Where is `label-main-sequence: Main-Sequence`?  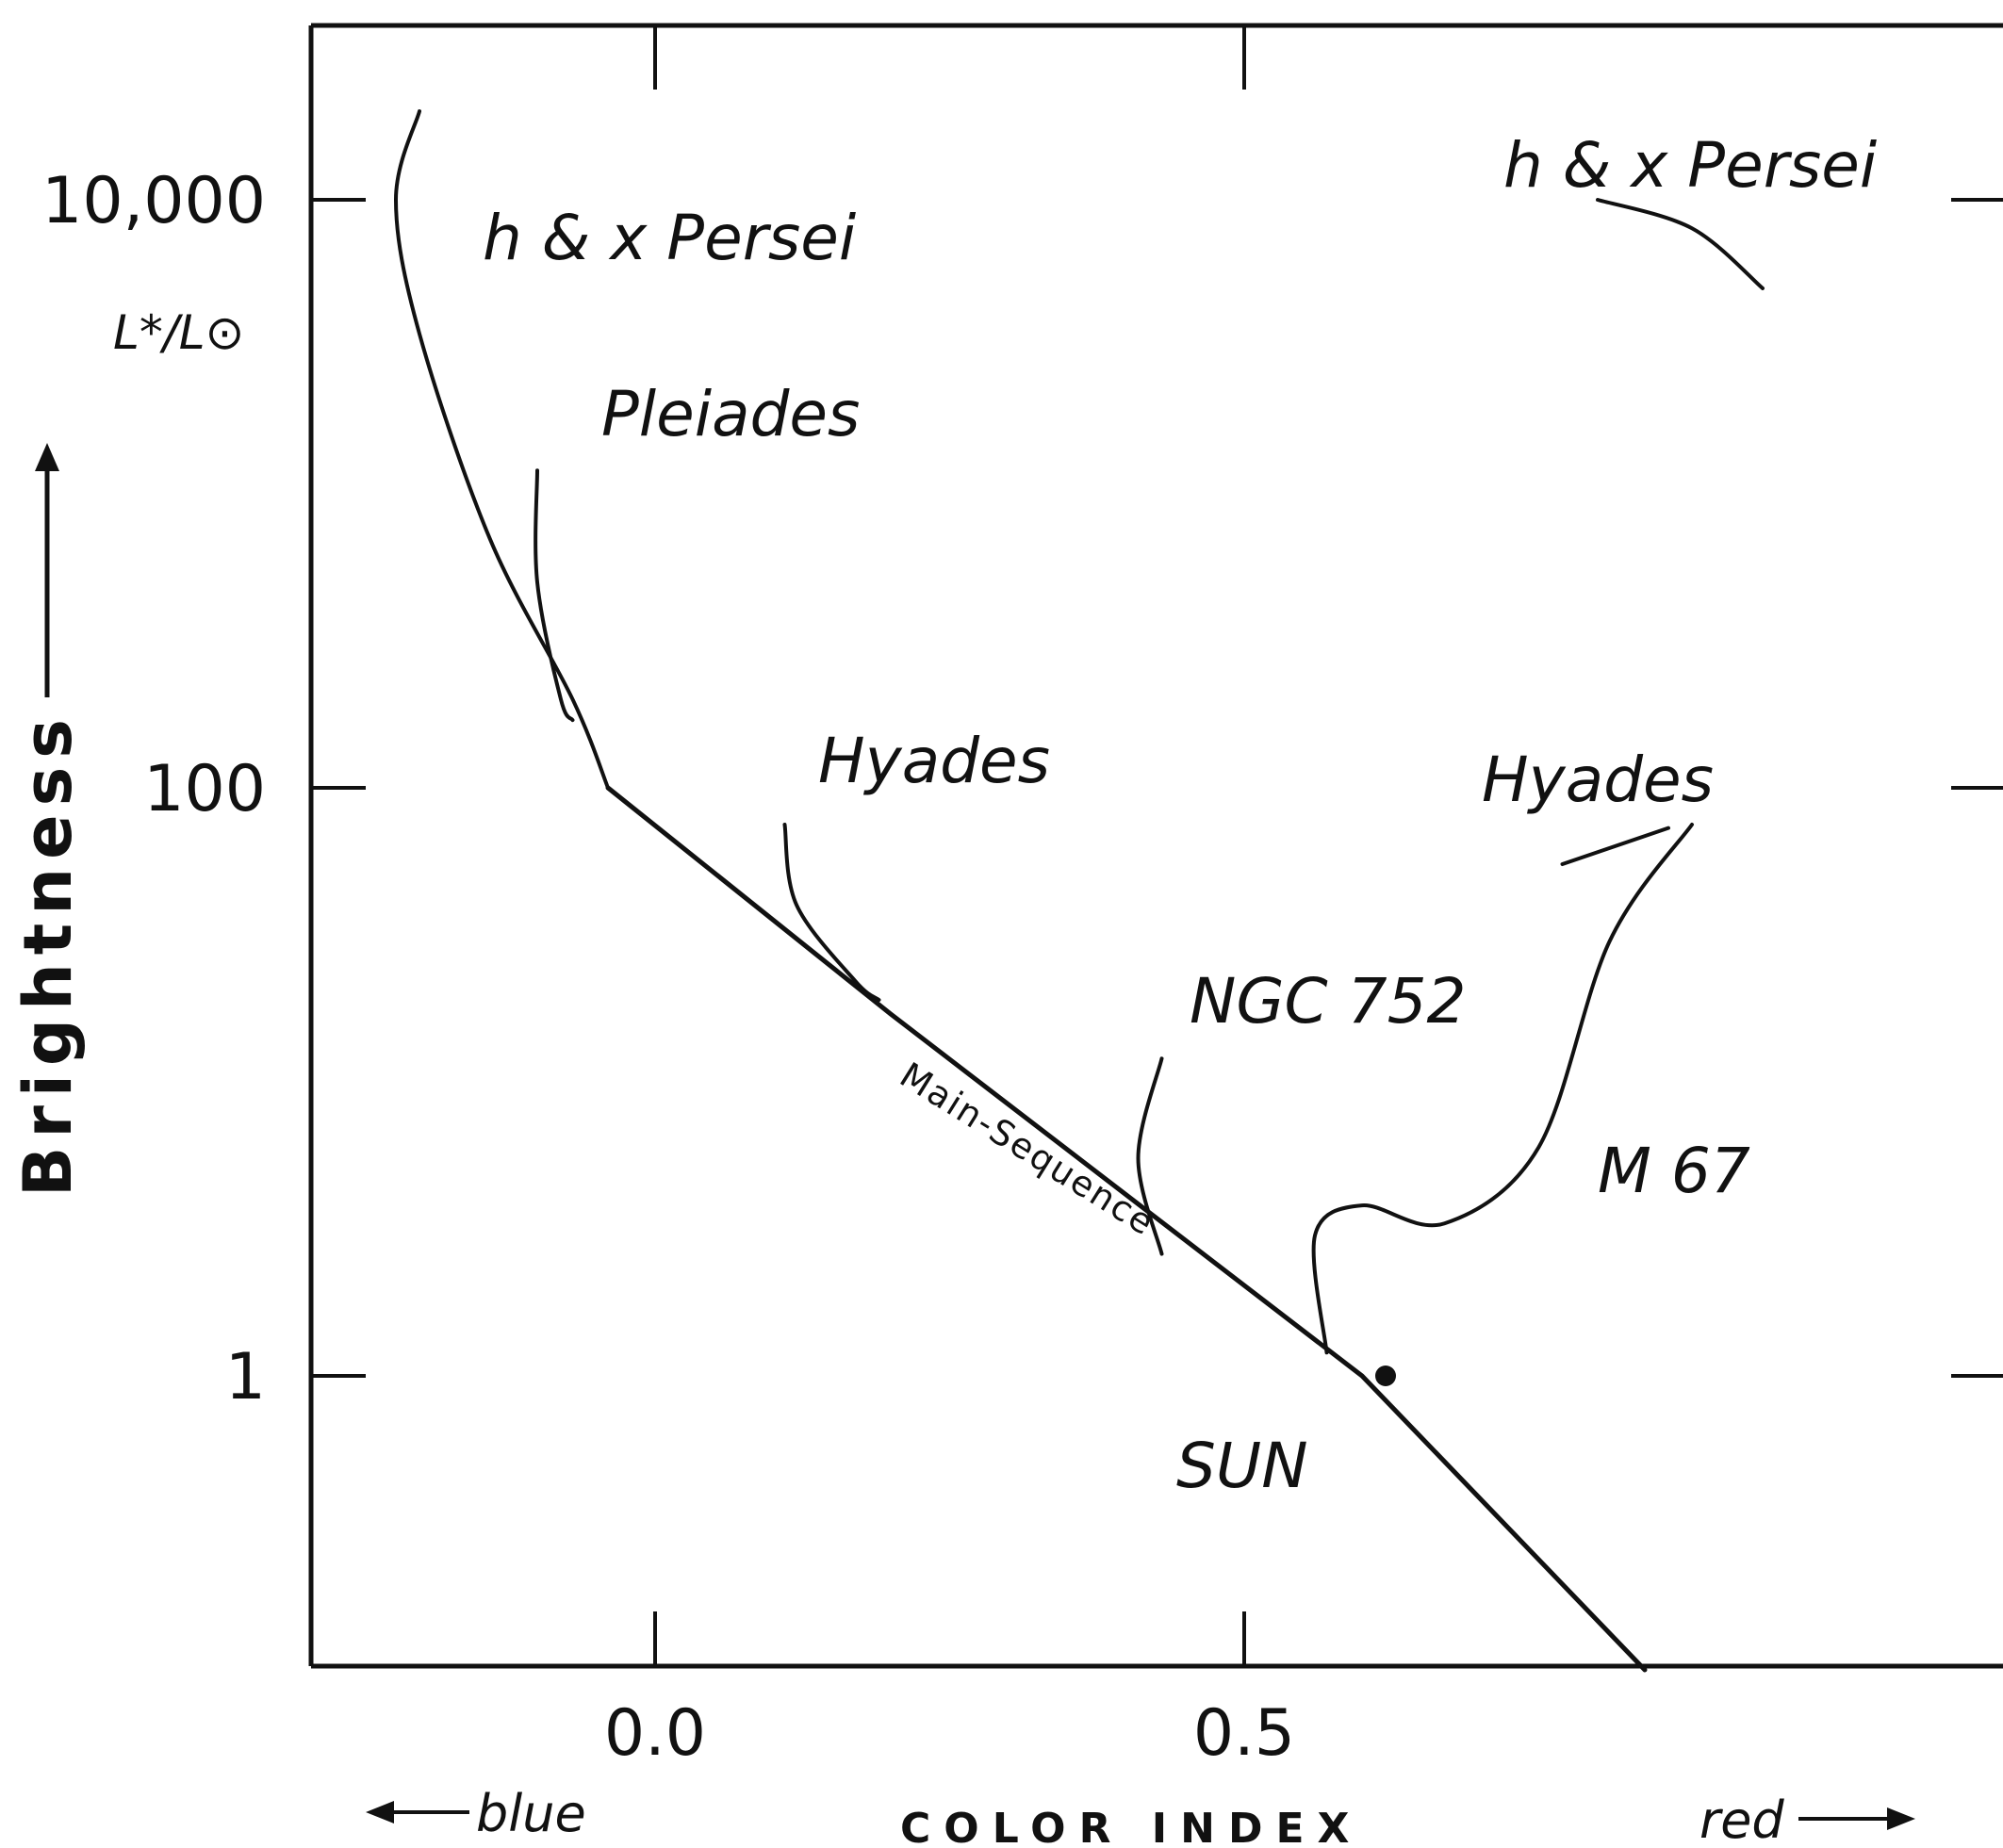
label-main-sequence: Main-Sequence is located at coordinates (1027, 1150).